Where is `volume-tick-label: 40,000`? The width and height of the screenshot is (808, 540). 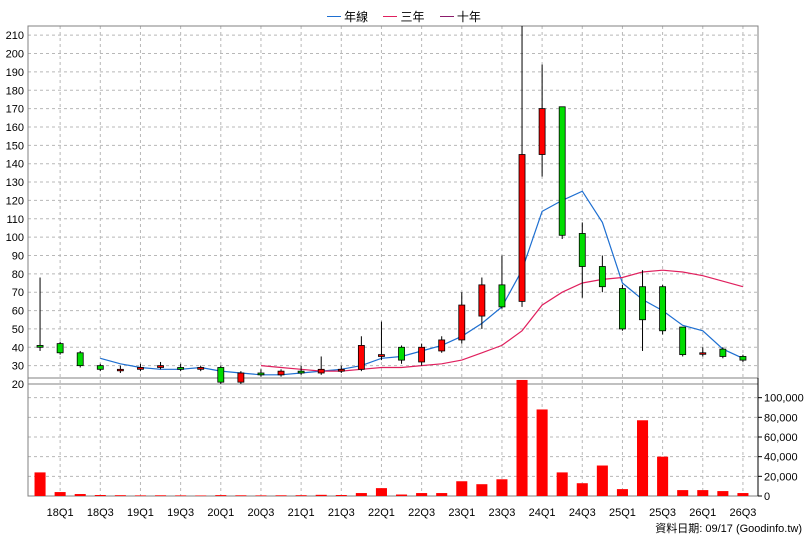 volume-tick-label: 40,000 is located at coordinates (781, 458).